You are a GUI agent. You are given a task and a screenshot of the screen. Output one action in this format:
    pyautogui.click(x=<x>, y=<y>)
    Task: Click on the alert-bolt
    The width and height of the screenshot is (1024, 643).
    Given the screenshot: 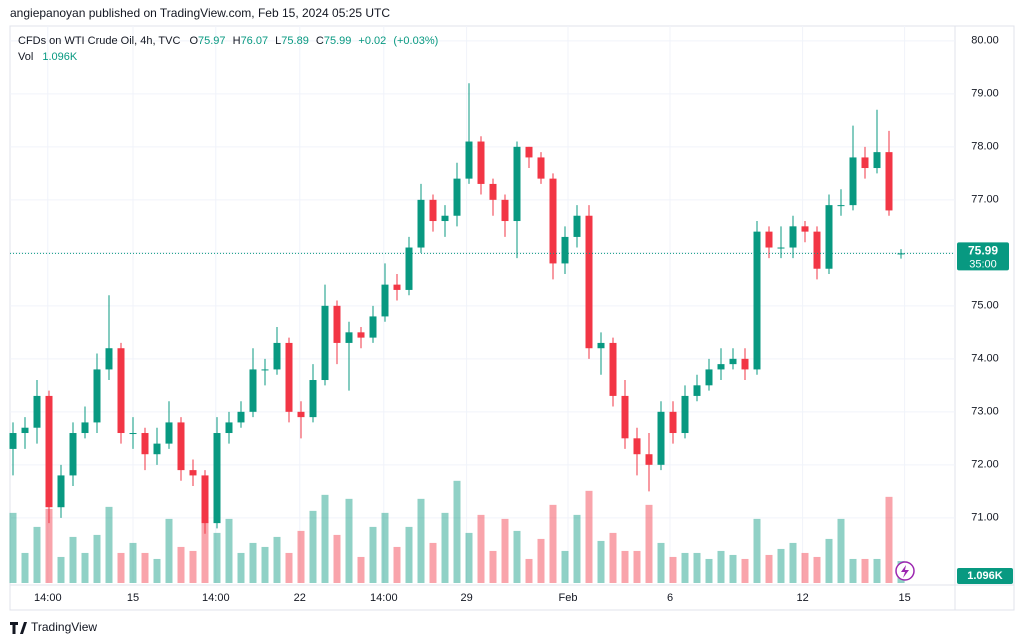 What is the action you would take?
    pyautogui.click(x=905, y=571)
    